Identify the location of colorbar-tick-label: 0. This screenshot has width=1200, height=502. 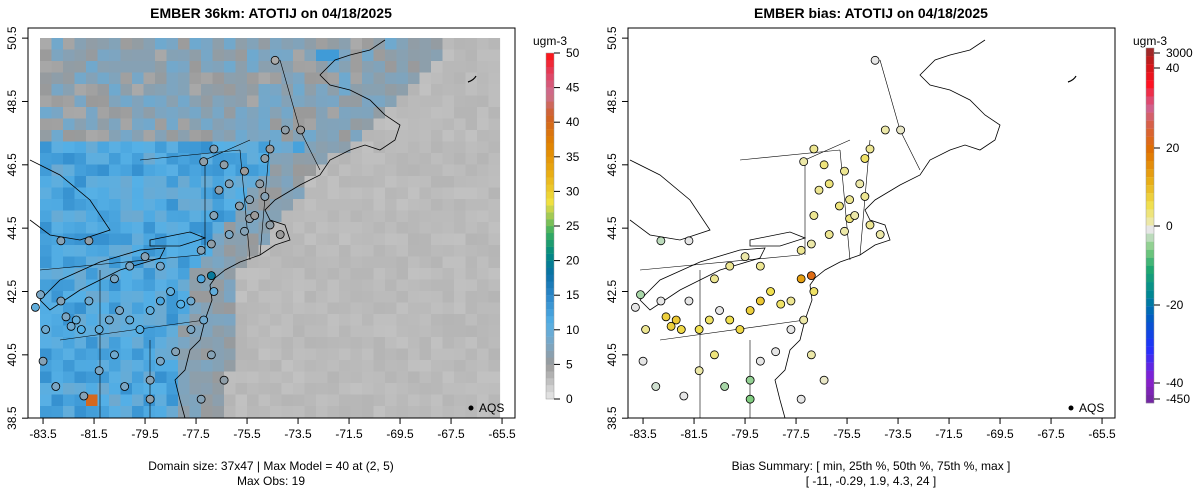
(1169, 226).